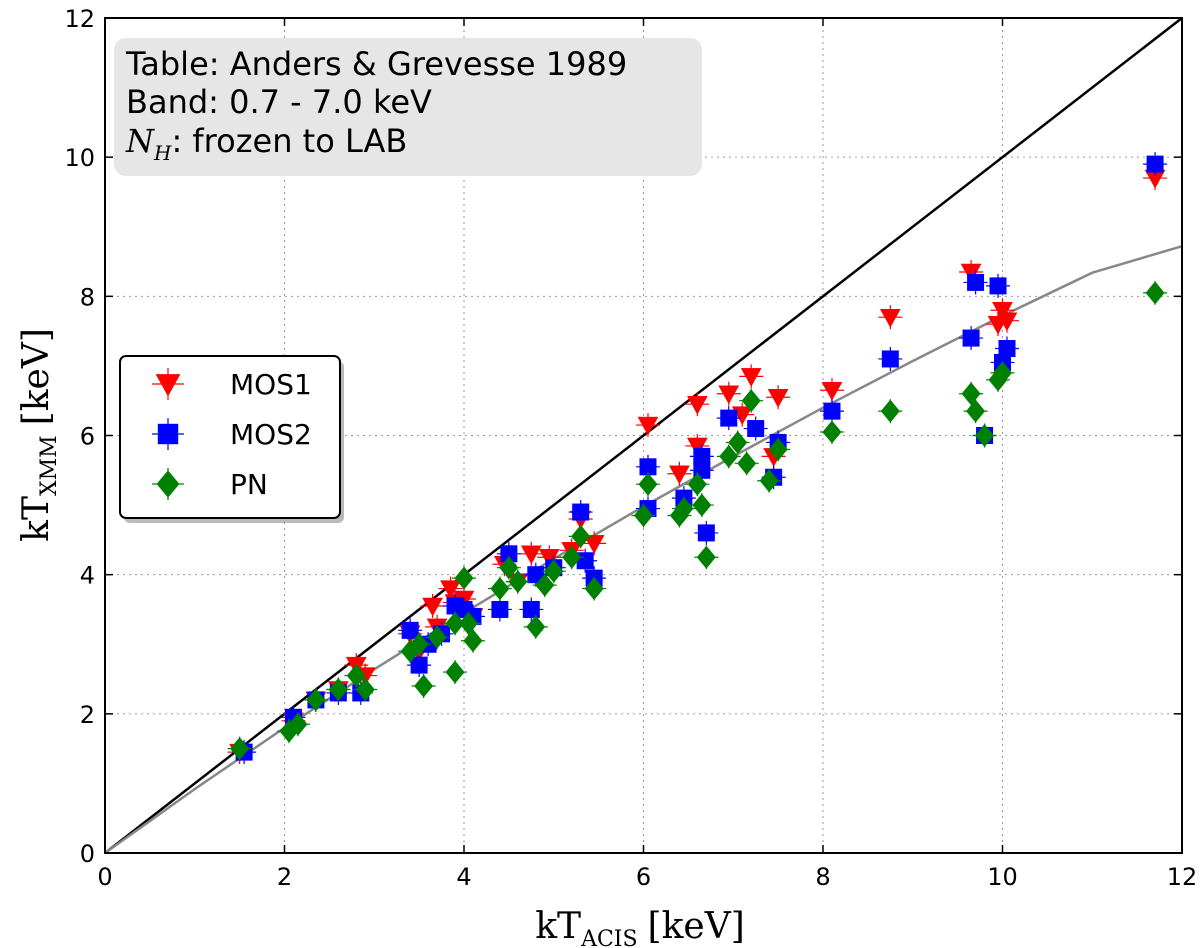 Image resolution: width=1200 pixels, height=948 pixels. What do you see at coordinates (87, 715) in the screenshot?
I see `y-tick-label: 2` at bounding box center [87, 715].